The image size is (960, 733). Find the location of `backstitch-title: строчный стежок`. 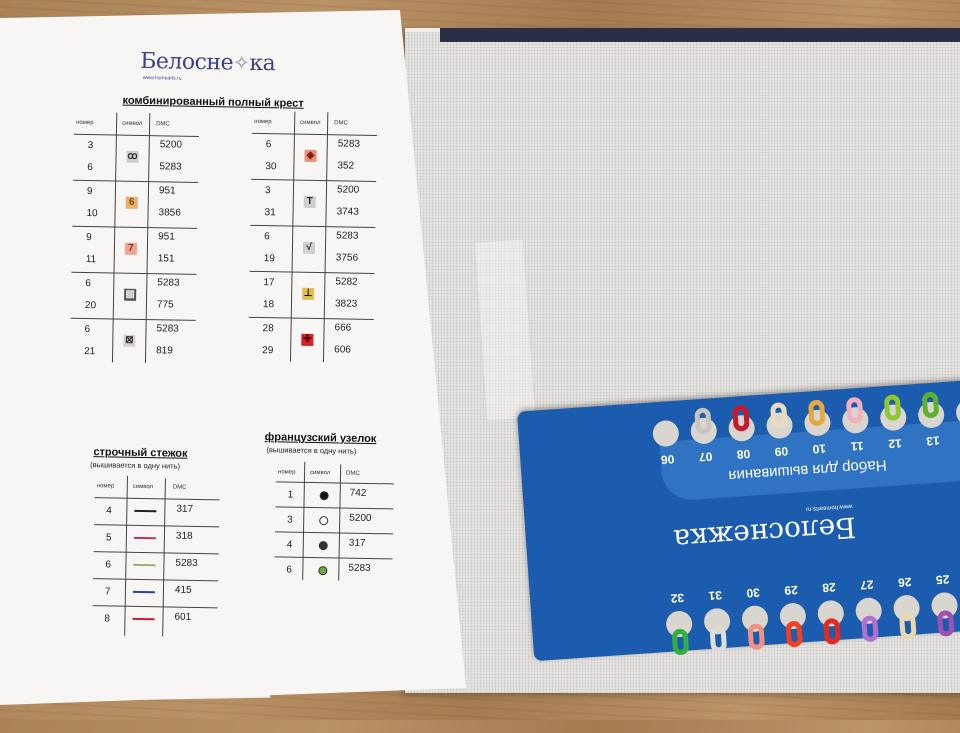

backstitch-title: строчный стежок is located at coordinates (140, 453).